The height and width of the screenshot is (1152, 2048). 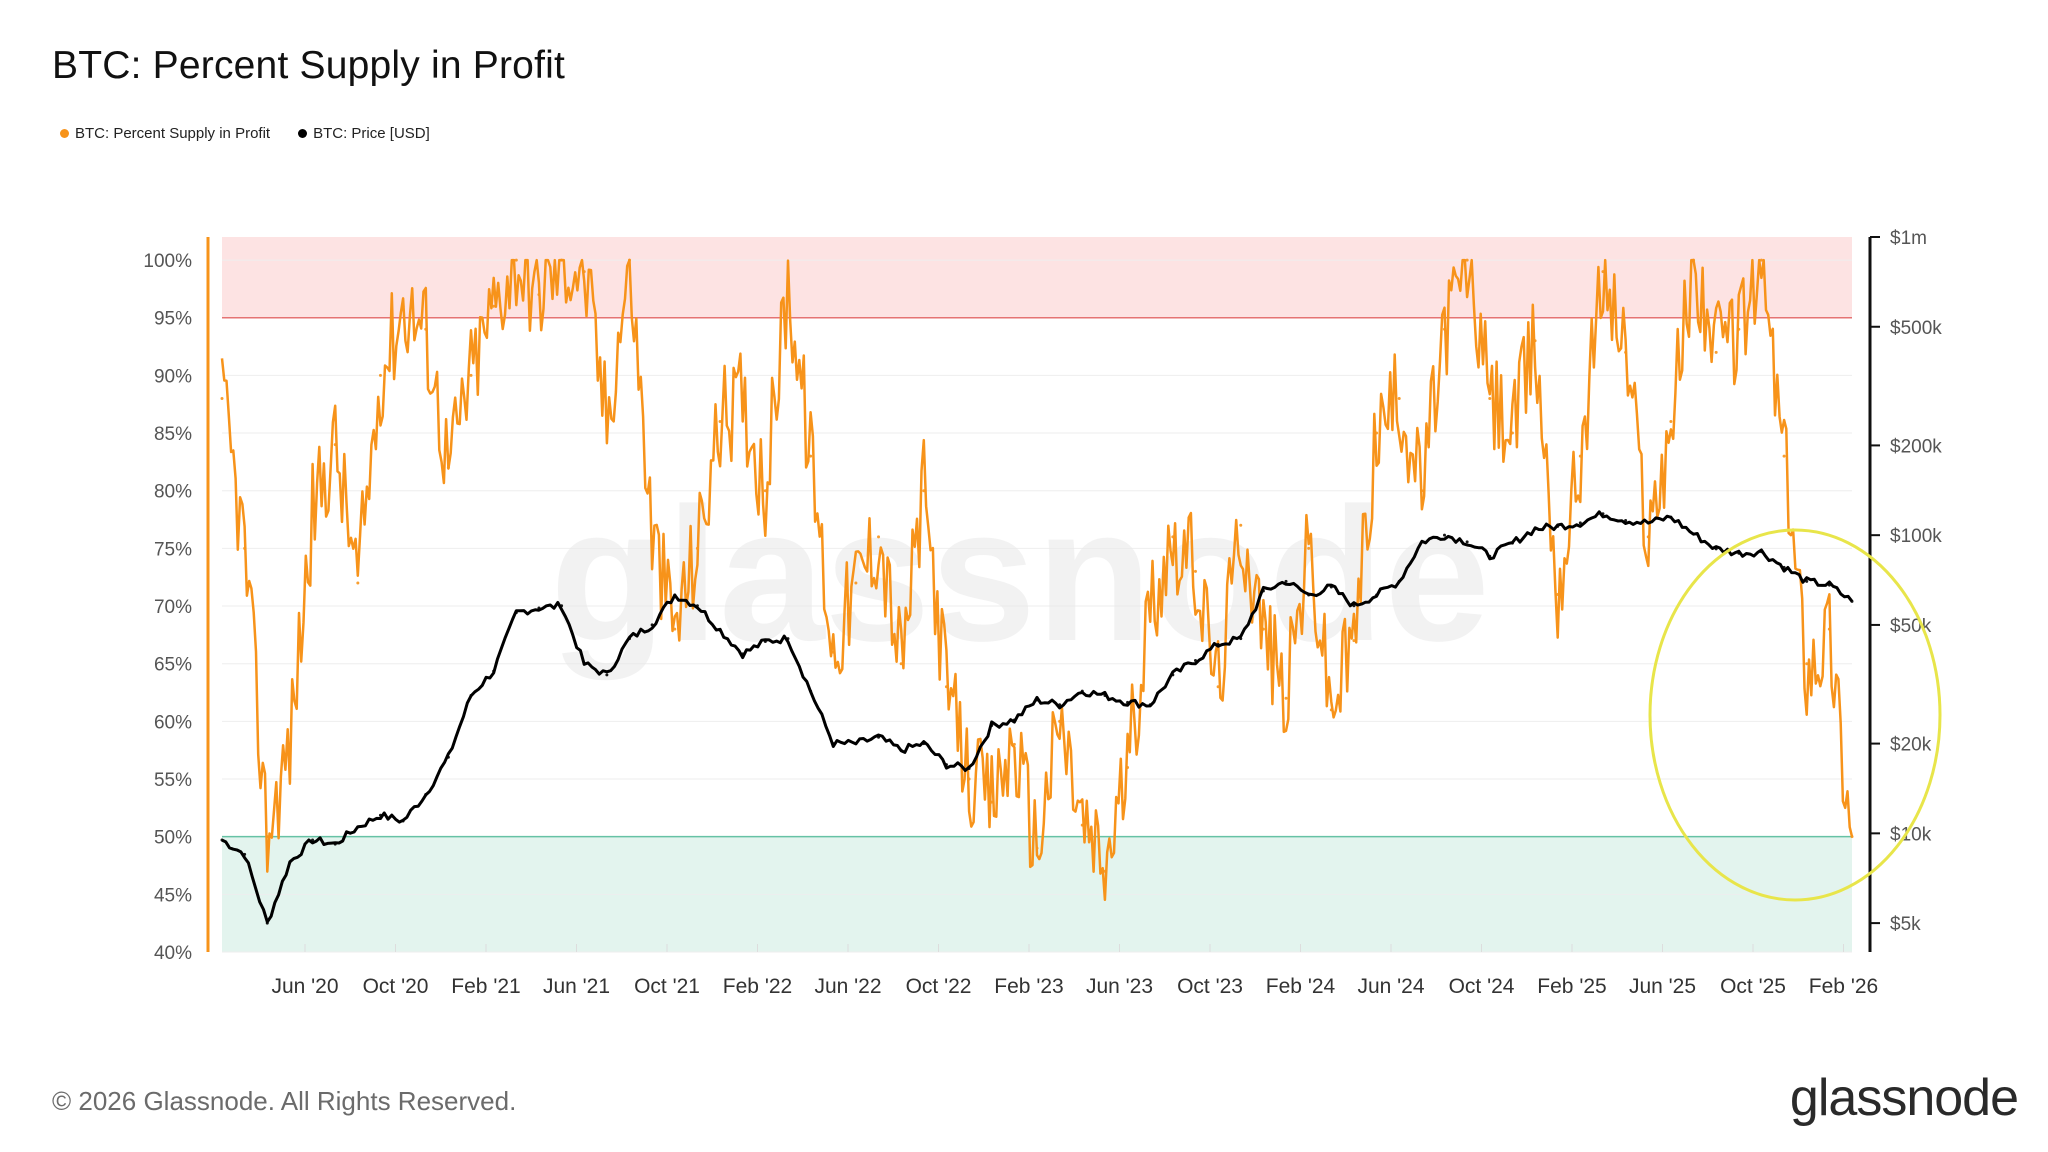 What do you see at coordinates (939, 986) in the screenshot?
I see `x-tick-label: Oct '22` at bounding box center [939, 986].